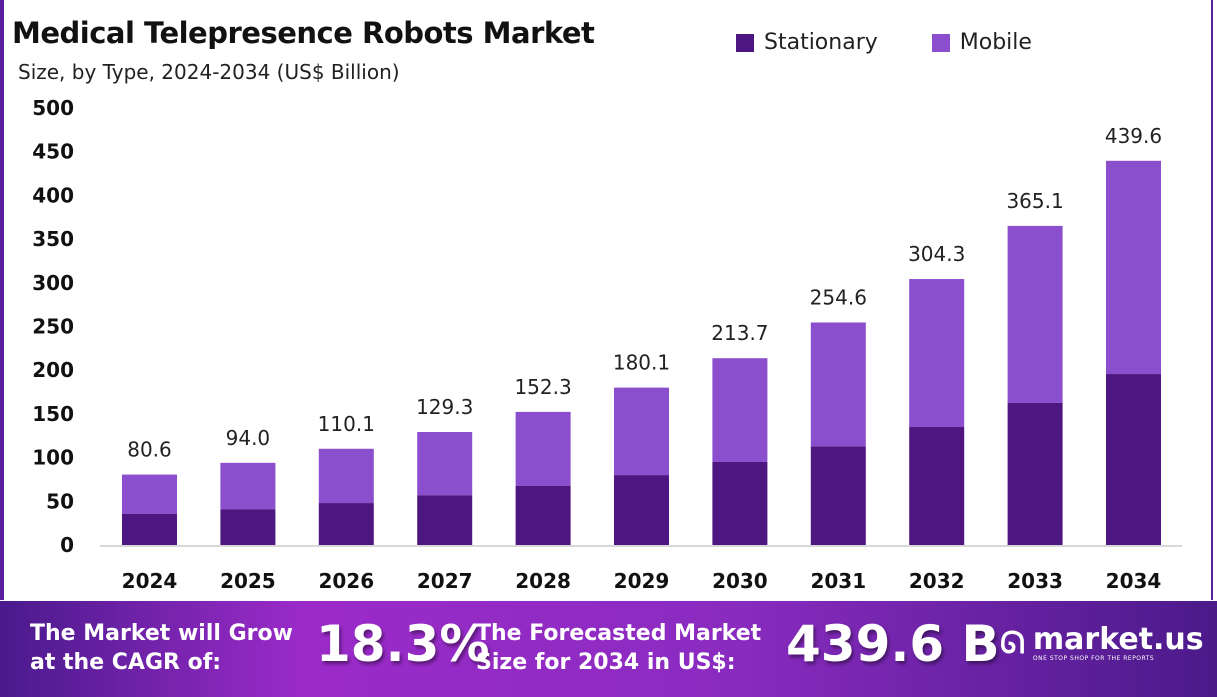 The height and width of the screenshot is (697, 1217). Describe the element at coordinates (161, 633) in the screenshot. I see `cagr-label-line: The Market will Grow` at that location.